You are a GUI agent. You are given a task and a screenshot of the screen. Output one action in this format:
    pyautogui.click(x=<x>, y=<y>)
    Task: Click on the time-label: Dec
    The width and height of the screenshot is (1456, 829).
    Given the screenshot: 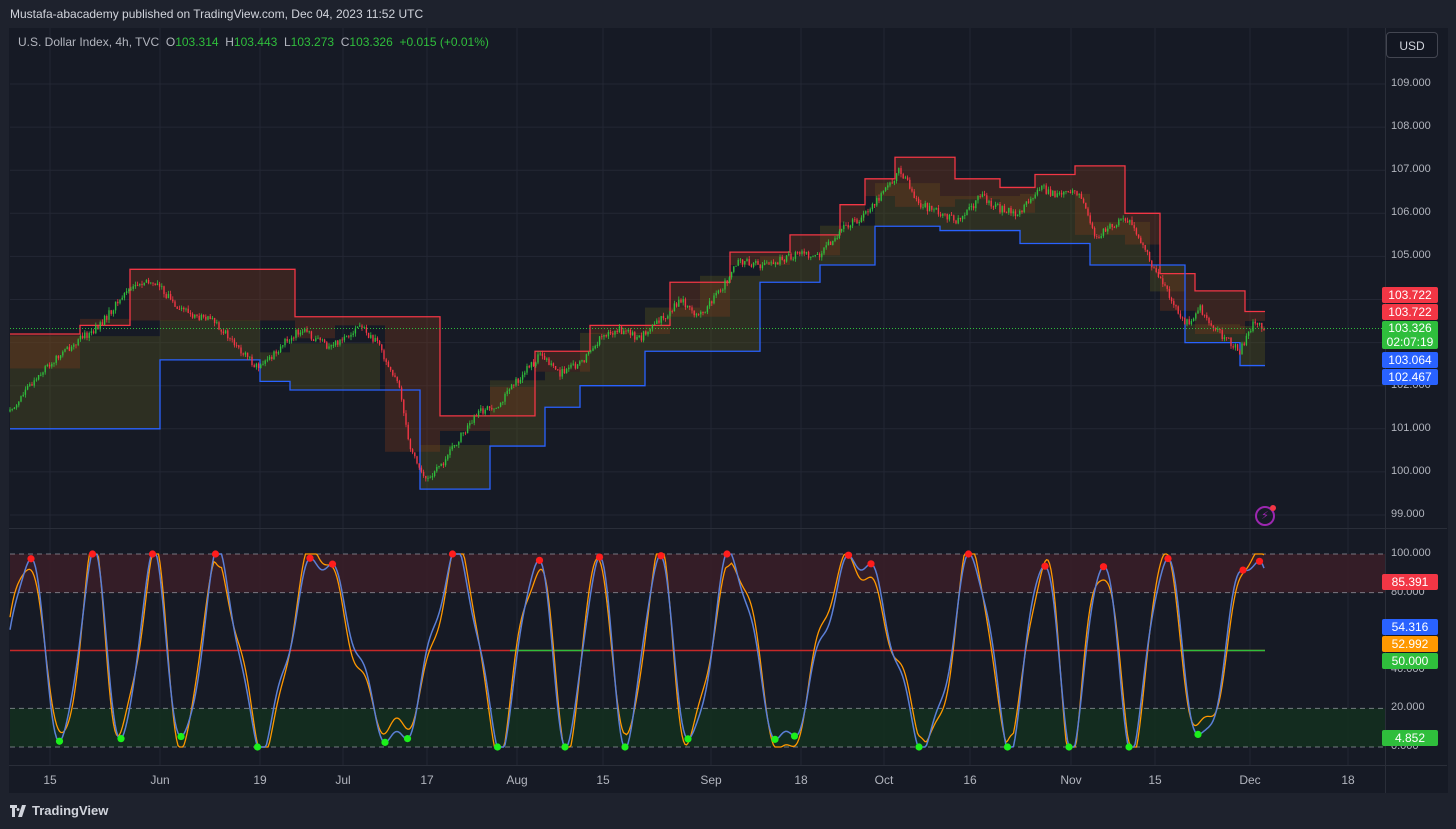 What is the action you would take?
    pyautogui.click(x=1250, y=780)
    